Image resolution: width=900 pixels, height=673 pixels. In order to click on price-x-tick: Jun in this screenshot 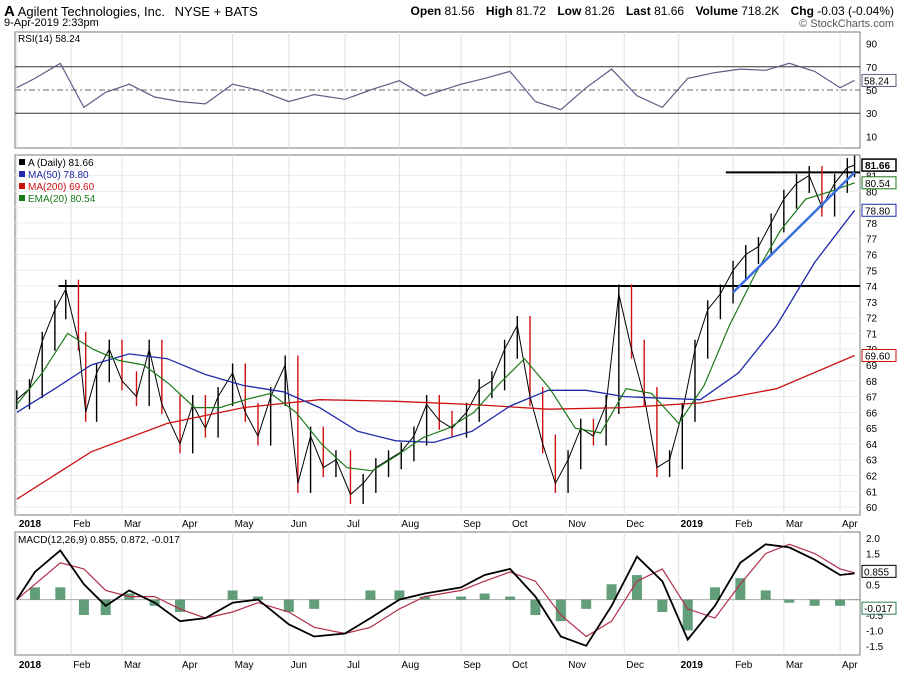, I will do `click(299, 524)`.